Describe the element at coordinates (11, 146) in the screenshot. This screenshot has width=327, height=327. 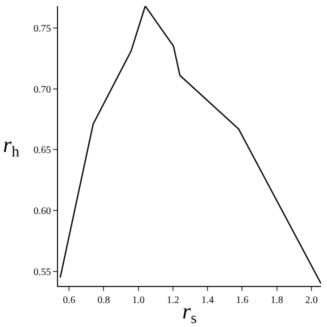
I see `y-axis-title: r$_{h}$` at that location.